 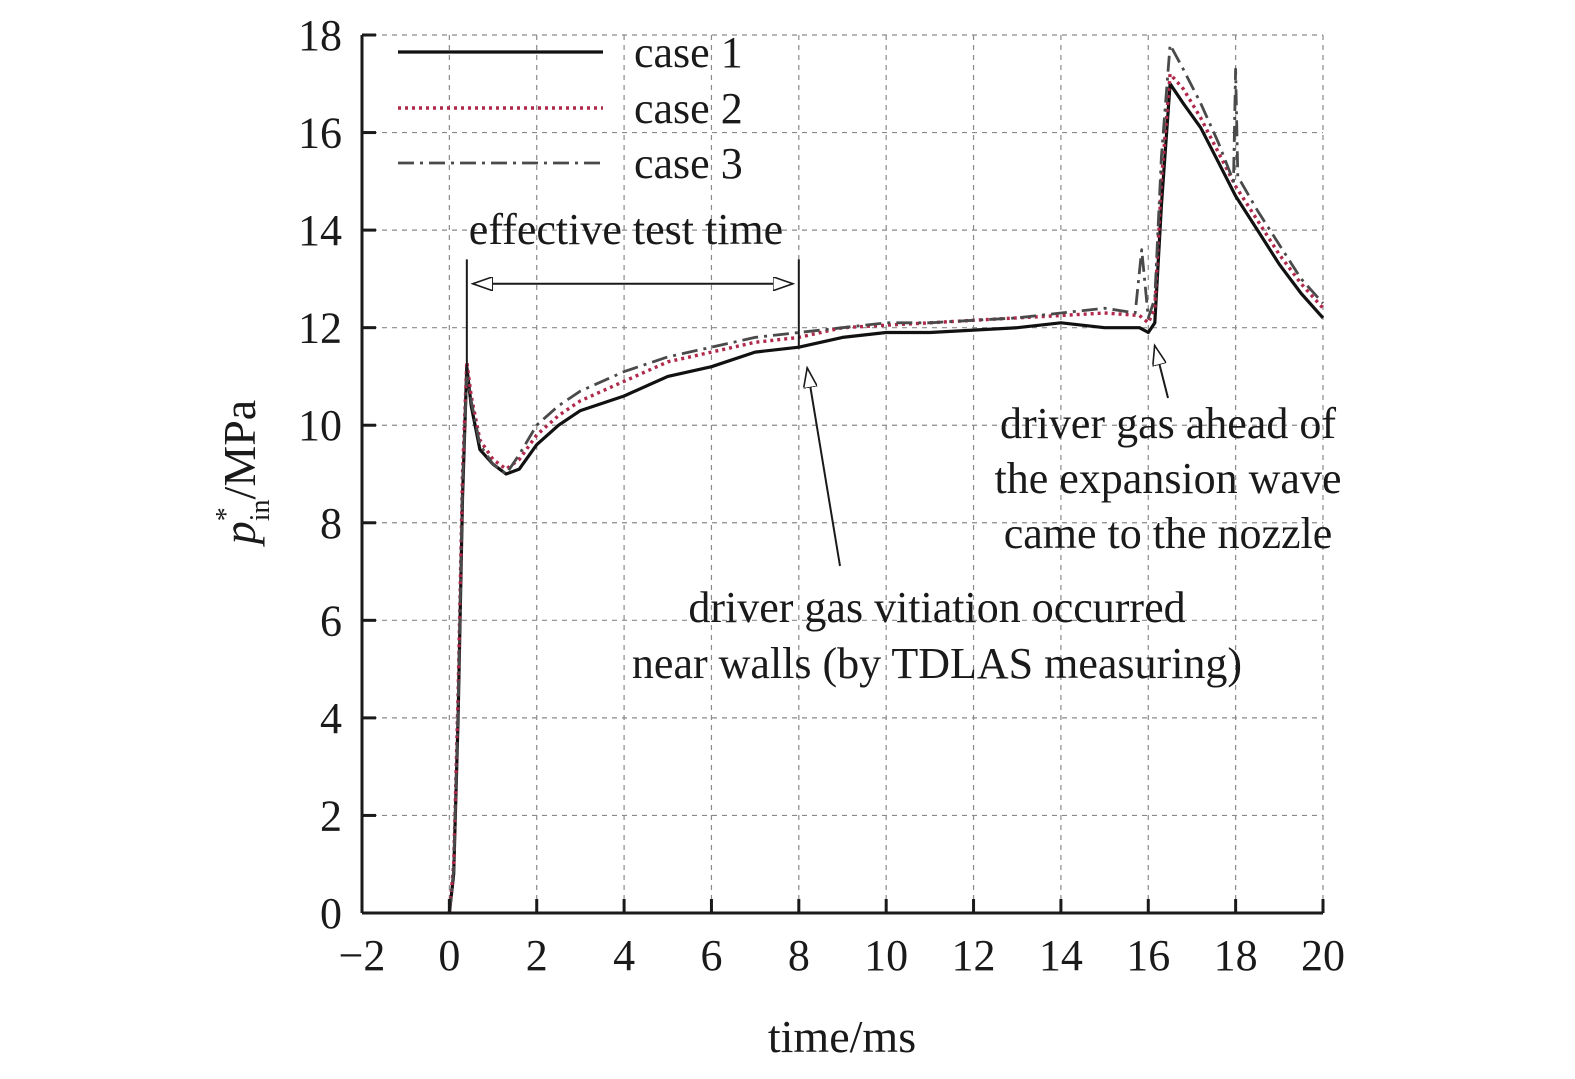 I want to click on x-tick-label-7: 12, so click(x=974, y=955).